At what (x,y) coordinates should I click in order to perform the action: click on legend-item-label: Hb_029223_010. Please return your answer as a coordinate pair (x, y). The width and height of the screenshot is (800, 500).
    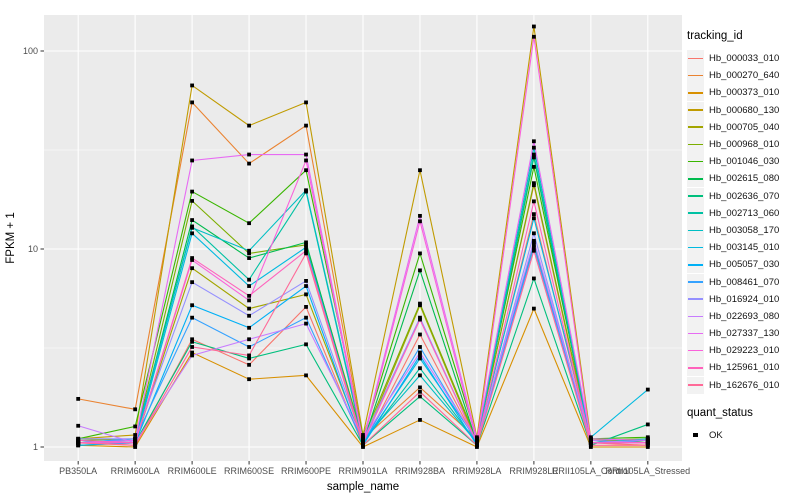
    Looking at the image, I should click on (744, 351).